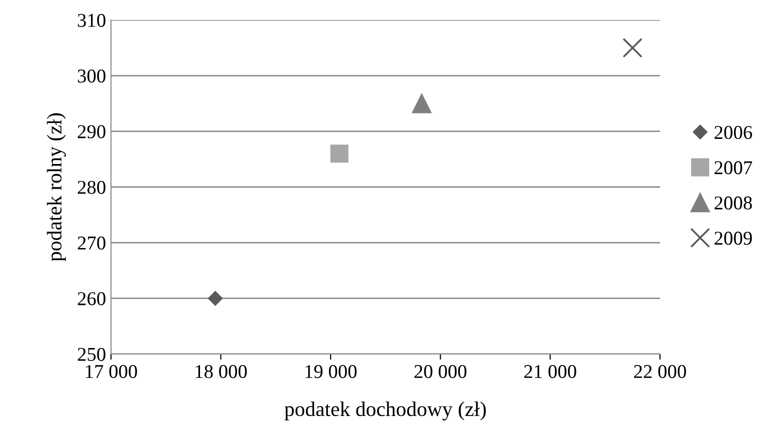  What do you see at coordinates (733, 238) in the screenshot?
I see `legend-label: 2009` at bounding box center [733, 238].